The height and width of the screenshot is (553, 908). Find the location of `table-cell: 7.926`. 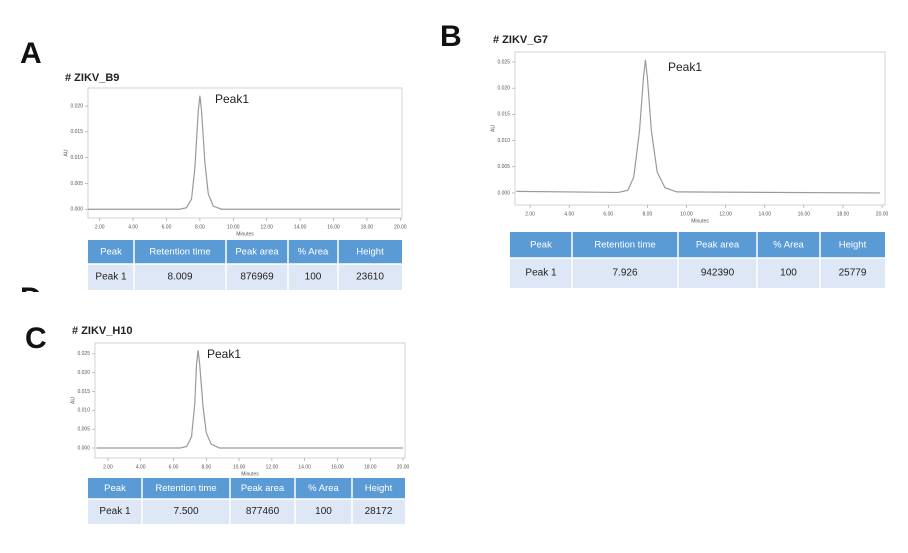

table-cell: 7.926 is located at coordinates (624, 273).